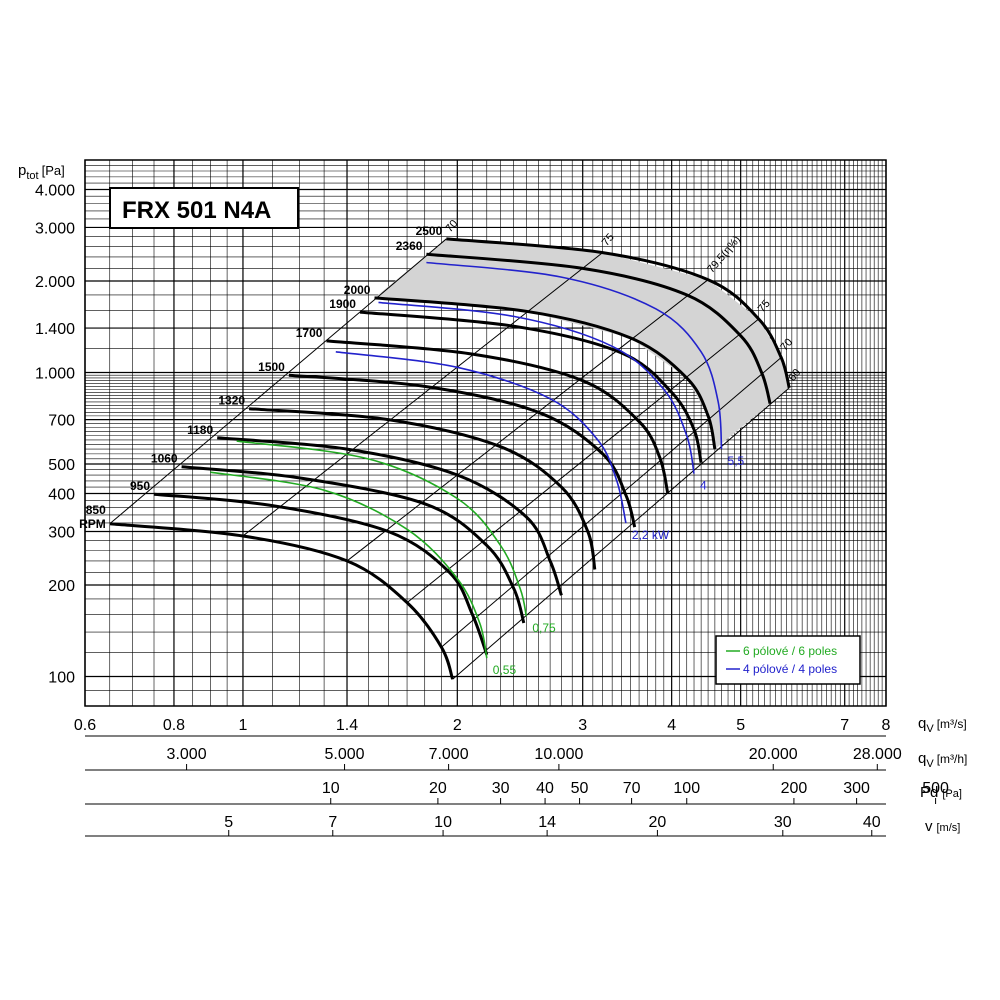 This screenshot has width=1000, height=1000. What do you see at coordinates (345, 754) in the screenshot?
I see `secondary-tick-label: 5.000` at bounding box center [345, 754].